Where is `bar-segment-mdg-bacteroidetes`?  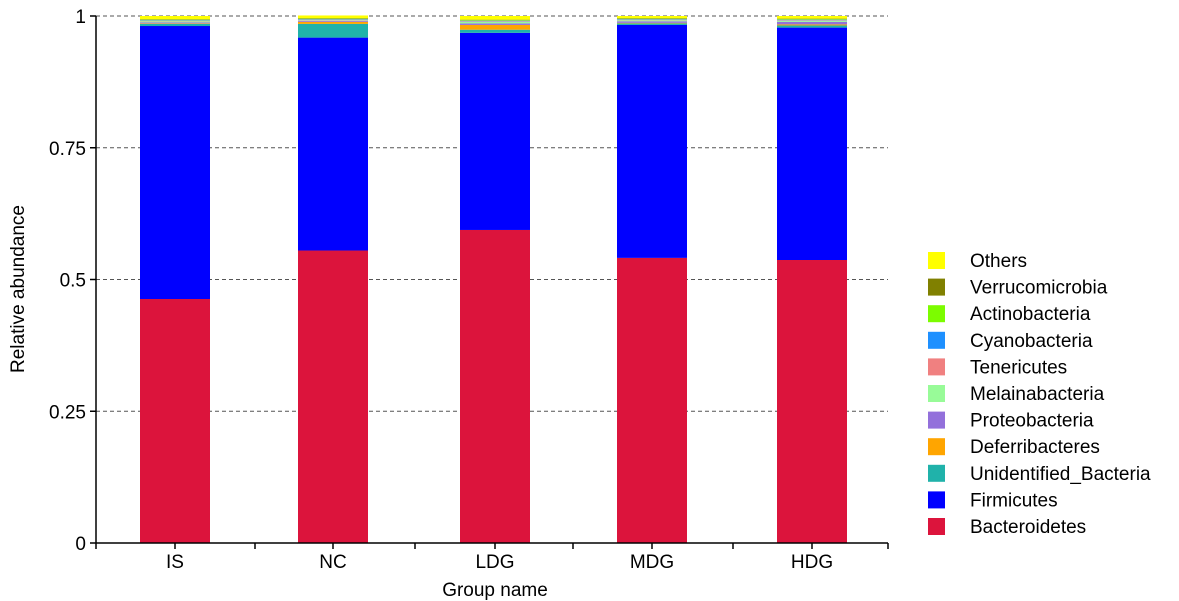 bar-segment-mdg-bacteroidetes is located at coordinates (652, 400).